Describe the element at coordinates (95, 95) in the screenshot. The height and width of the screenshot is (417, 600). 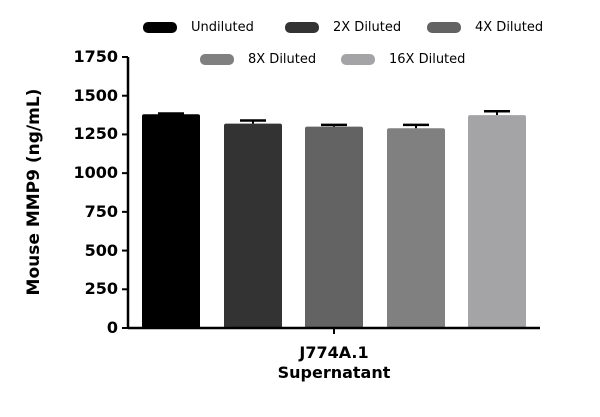
I see `y-tick-label: 1500` at that location.